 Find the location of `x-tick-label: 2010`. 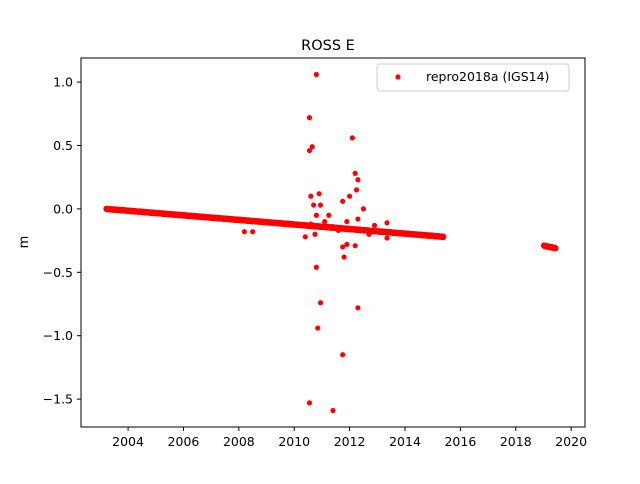

x-tick-label: 2010 is located at coordinates (294, 441).